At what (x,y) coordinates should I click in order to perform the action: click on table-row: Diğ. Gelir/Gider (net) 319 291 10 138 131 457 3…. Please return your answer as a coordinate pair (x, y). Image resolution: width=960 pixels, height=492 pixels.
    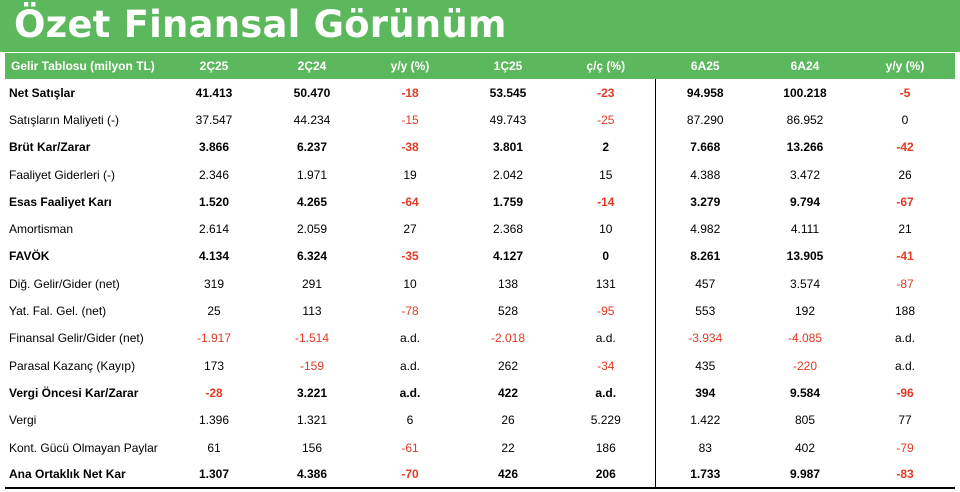
    Looking at the image, I should click on (480, 284).